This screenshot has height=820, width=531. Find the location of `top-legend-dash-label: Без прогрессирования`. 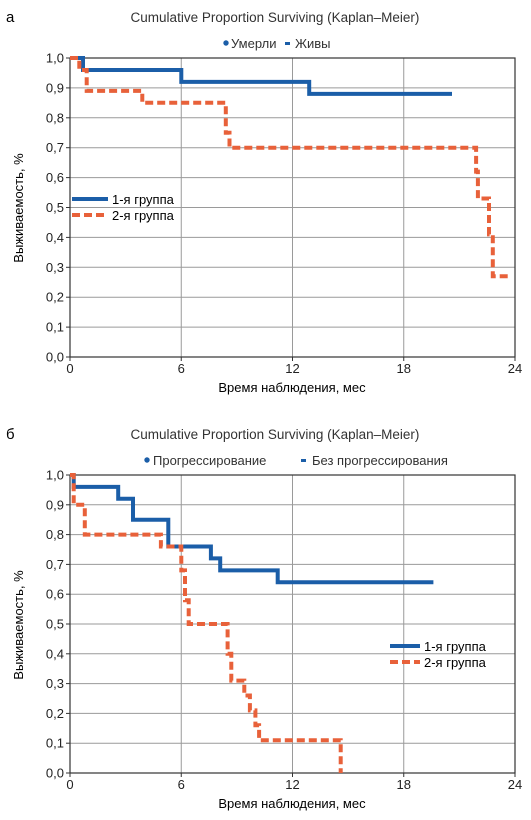

top-legend-dash-label: Без прогрессирования is located at coordinates (380, 460).